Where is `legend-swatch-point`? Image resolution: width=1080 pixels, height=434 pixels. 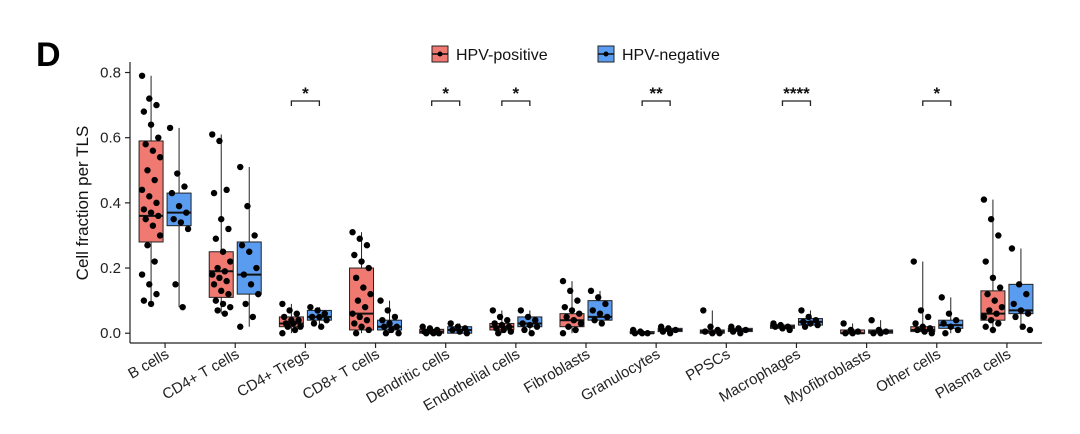
legend-swatch-point is located at coordinates (606, 54).